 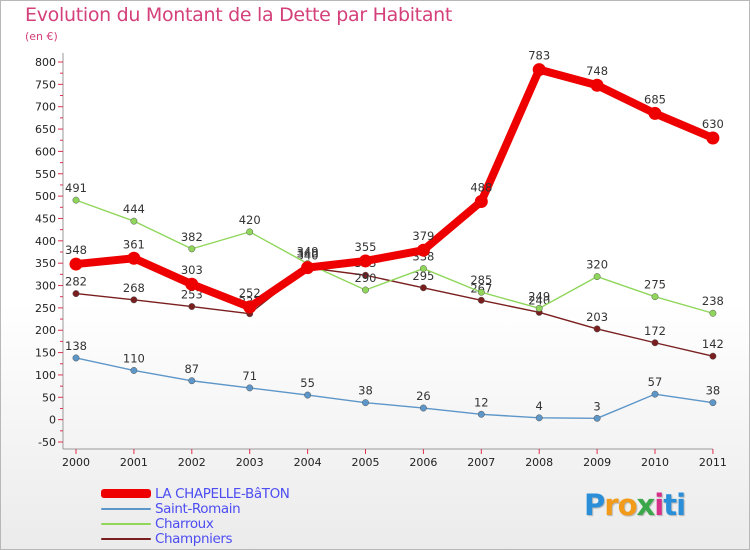 I want to click on data-label-champniers: 142, so click(x=713, y=344).